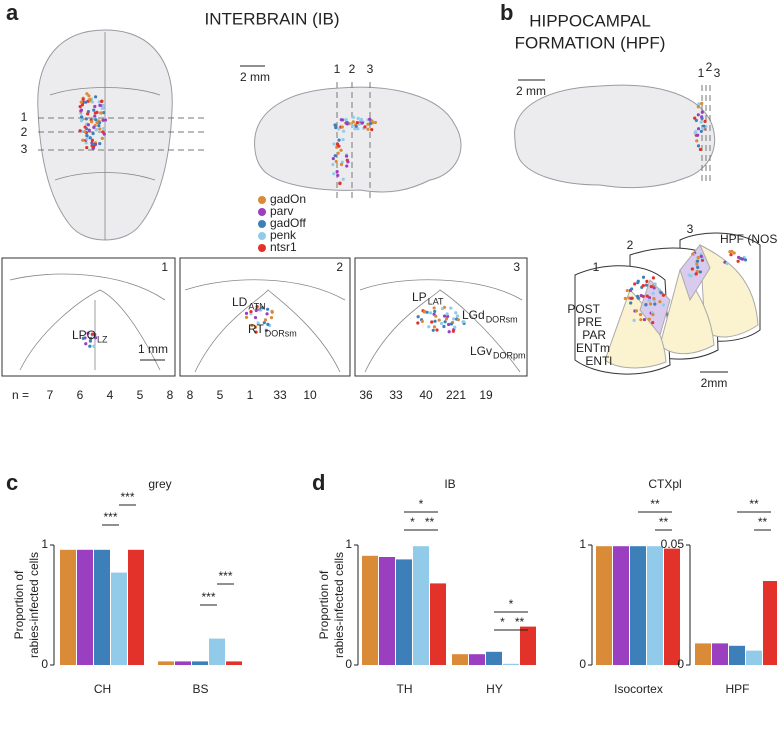  I want to click on section-box, so click(88, 317).